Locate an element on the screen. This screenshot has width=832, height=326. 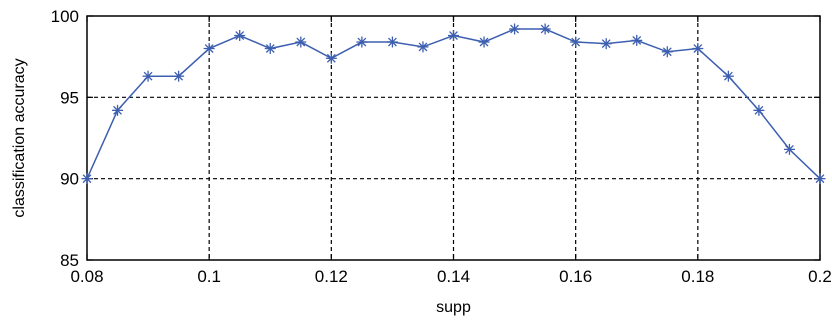
x-tick-label: 0.1 is located at coordinates (209, 276).